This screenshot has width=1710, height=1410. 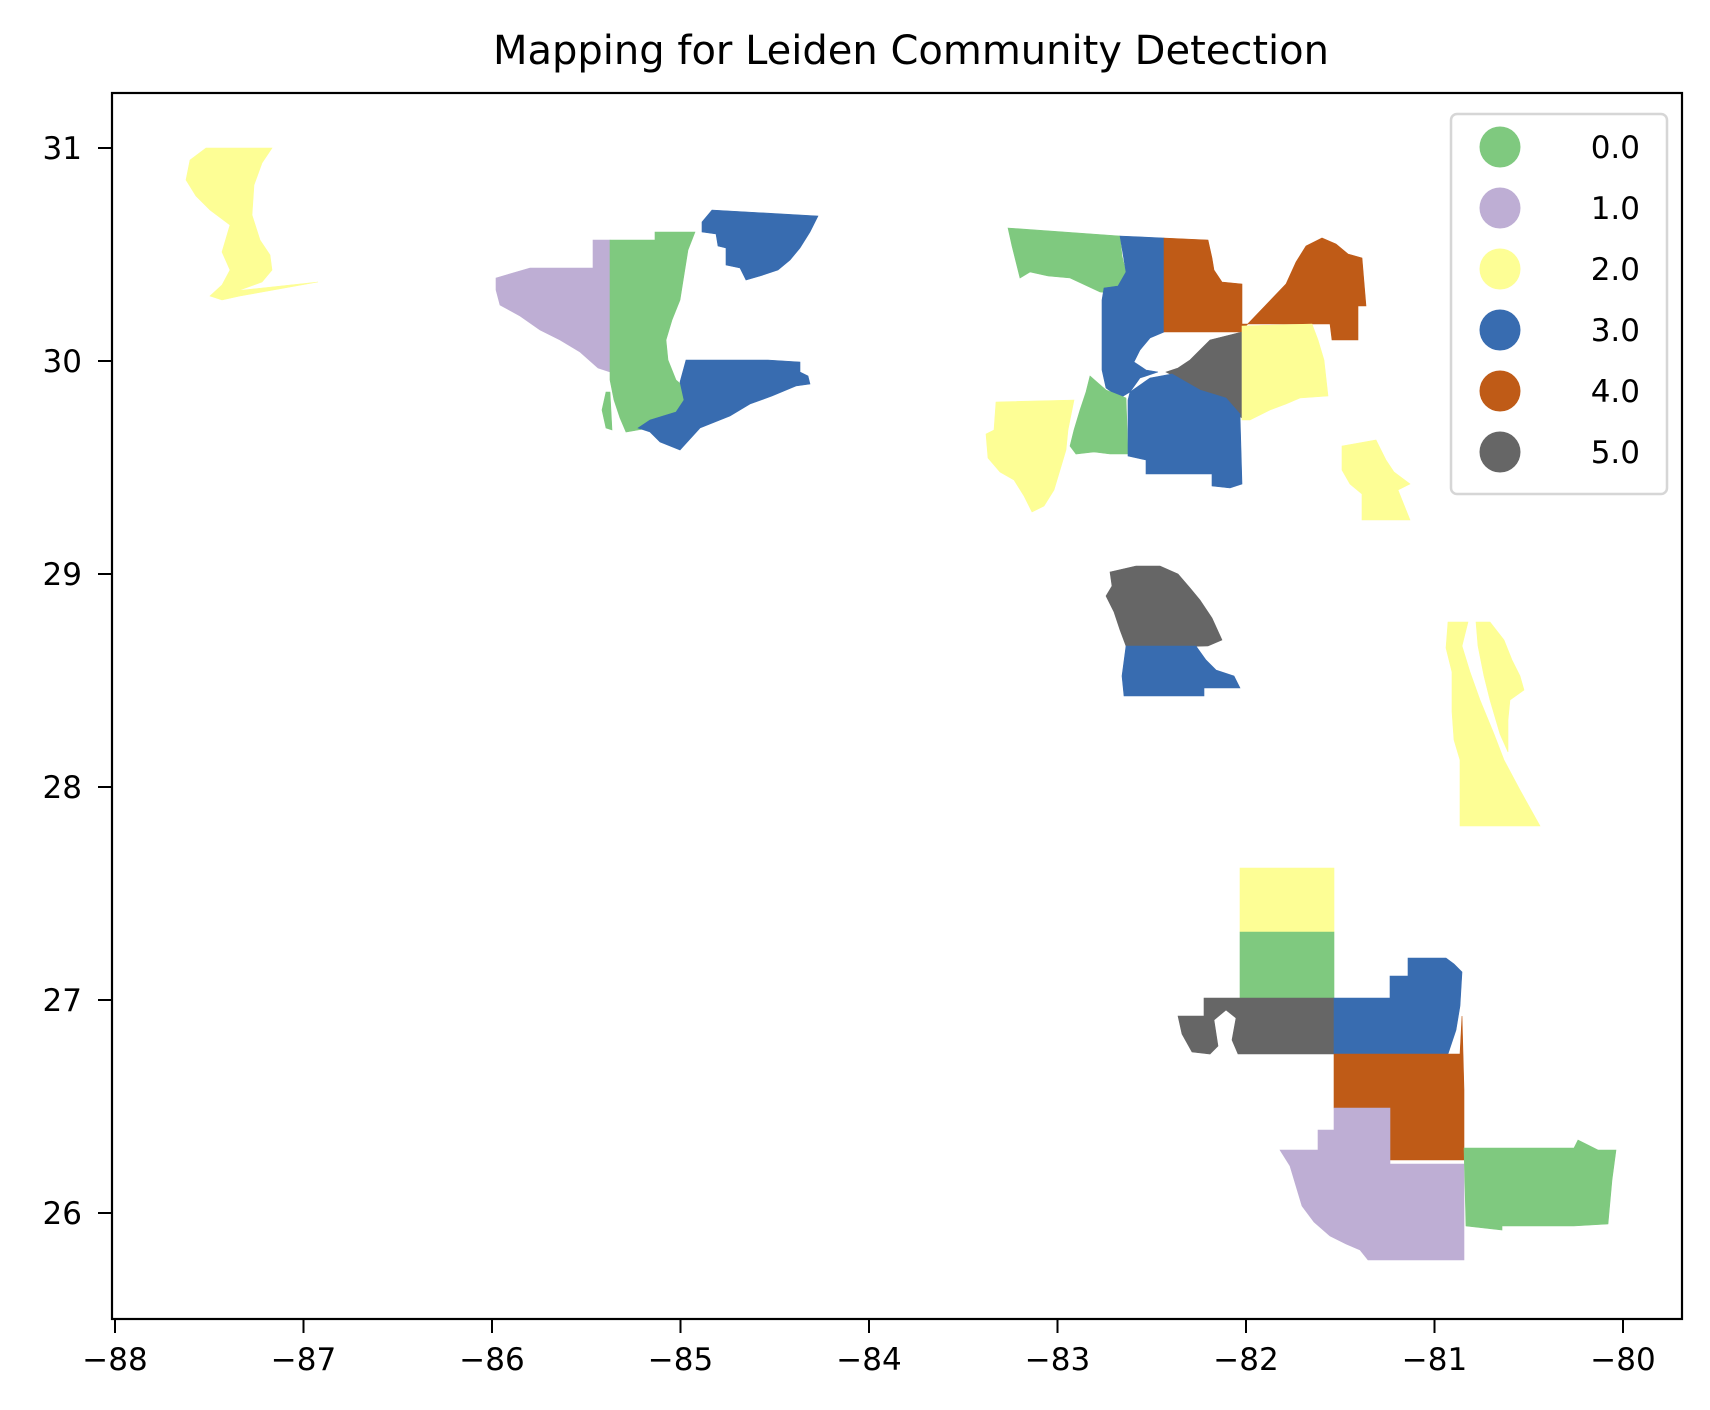 I want to click on legend-label: 1.0, so click(x=1615, y=209).